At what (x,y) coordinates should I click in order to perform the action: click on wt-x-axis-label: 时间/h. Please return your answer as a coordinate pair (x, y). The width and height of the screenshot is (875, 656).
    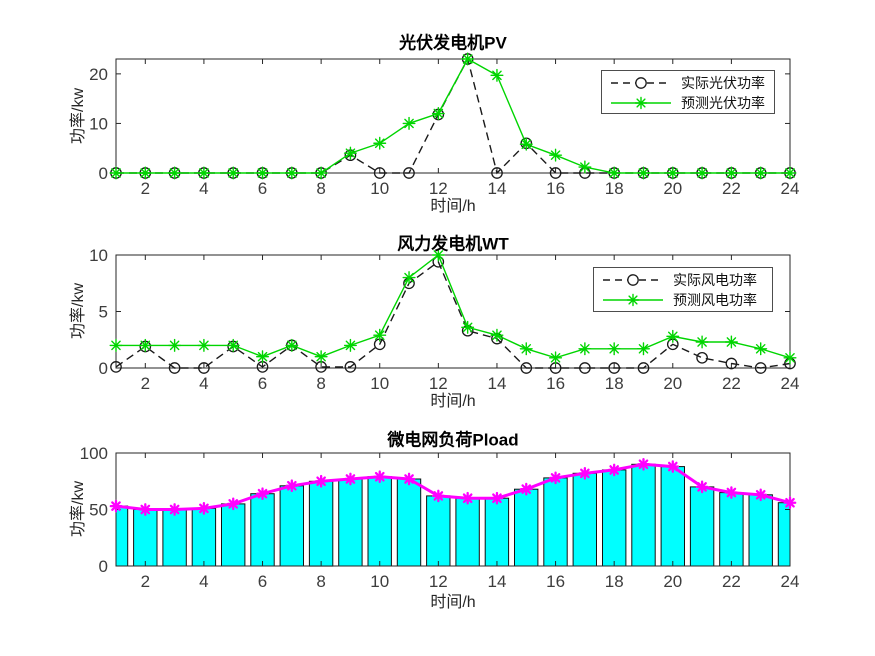
    Looking at the image, I should click on (453, 401).